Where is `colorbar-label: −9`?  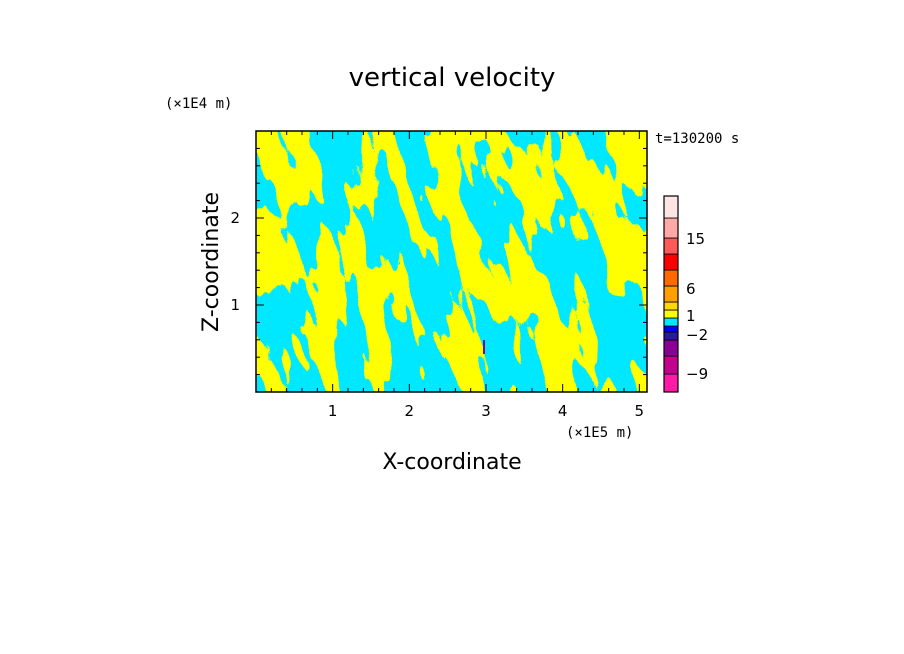
colorbar-label: −9 is located at coordinates (697, 374).